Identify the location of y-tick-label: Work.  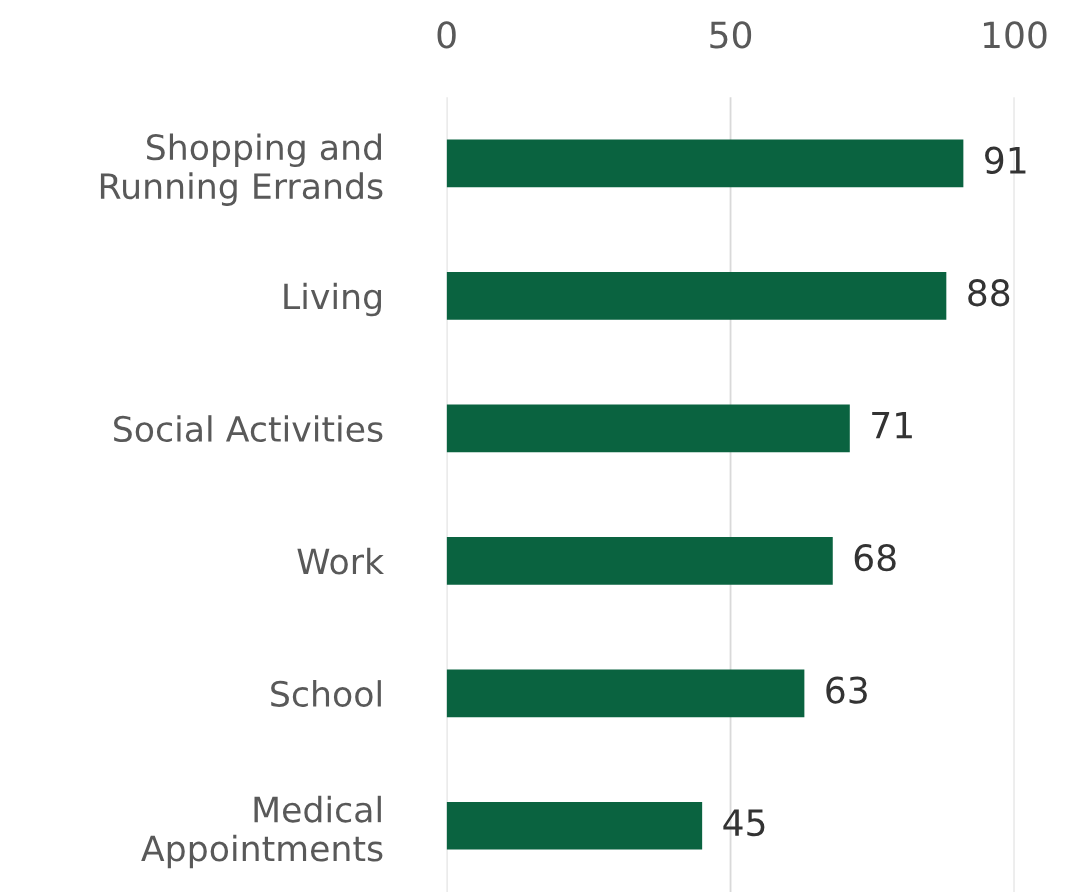
(341, 561).